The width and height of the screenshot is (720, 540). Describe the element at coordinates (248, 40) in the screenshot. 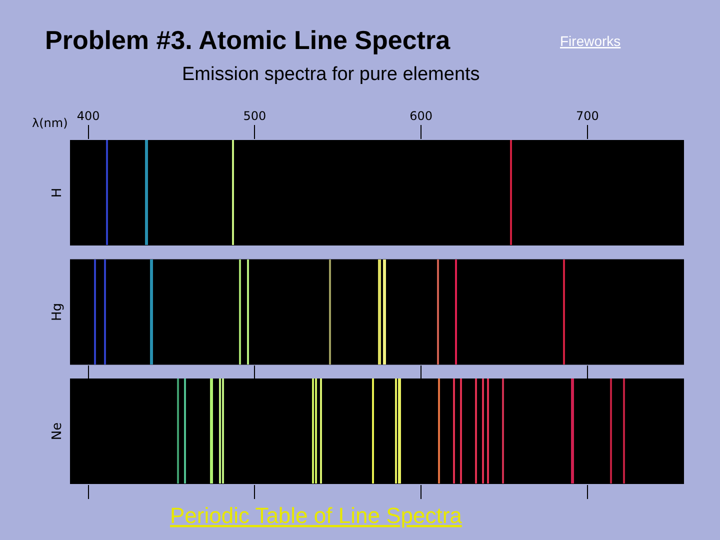

I see `chart-title: Problem #3. Atomic Line Spectra` at that location.